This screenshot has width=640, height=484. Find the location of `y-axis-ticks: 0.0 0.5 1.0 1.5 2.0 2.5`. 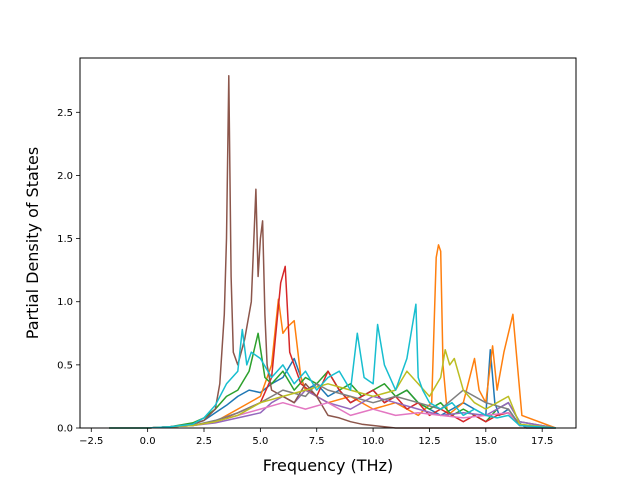

y-axis-ticks: 0.0 0.5 1.0 1.5 2.0 2.5 is located at coordinates (68, 271).